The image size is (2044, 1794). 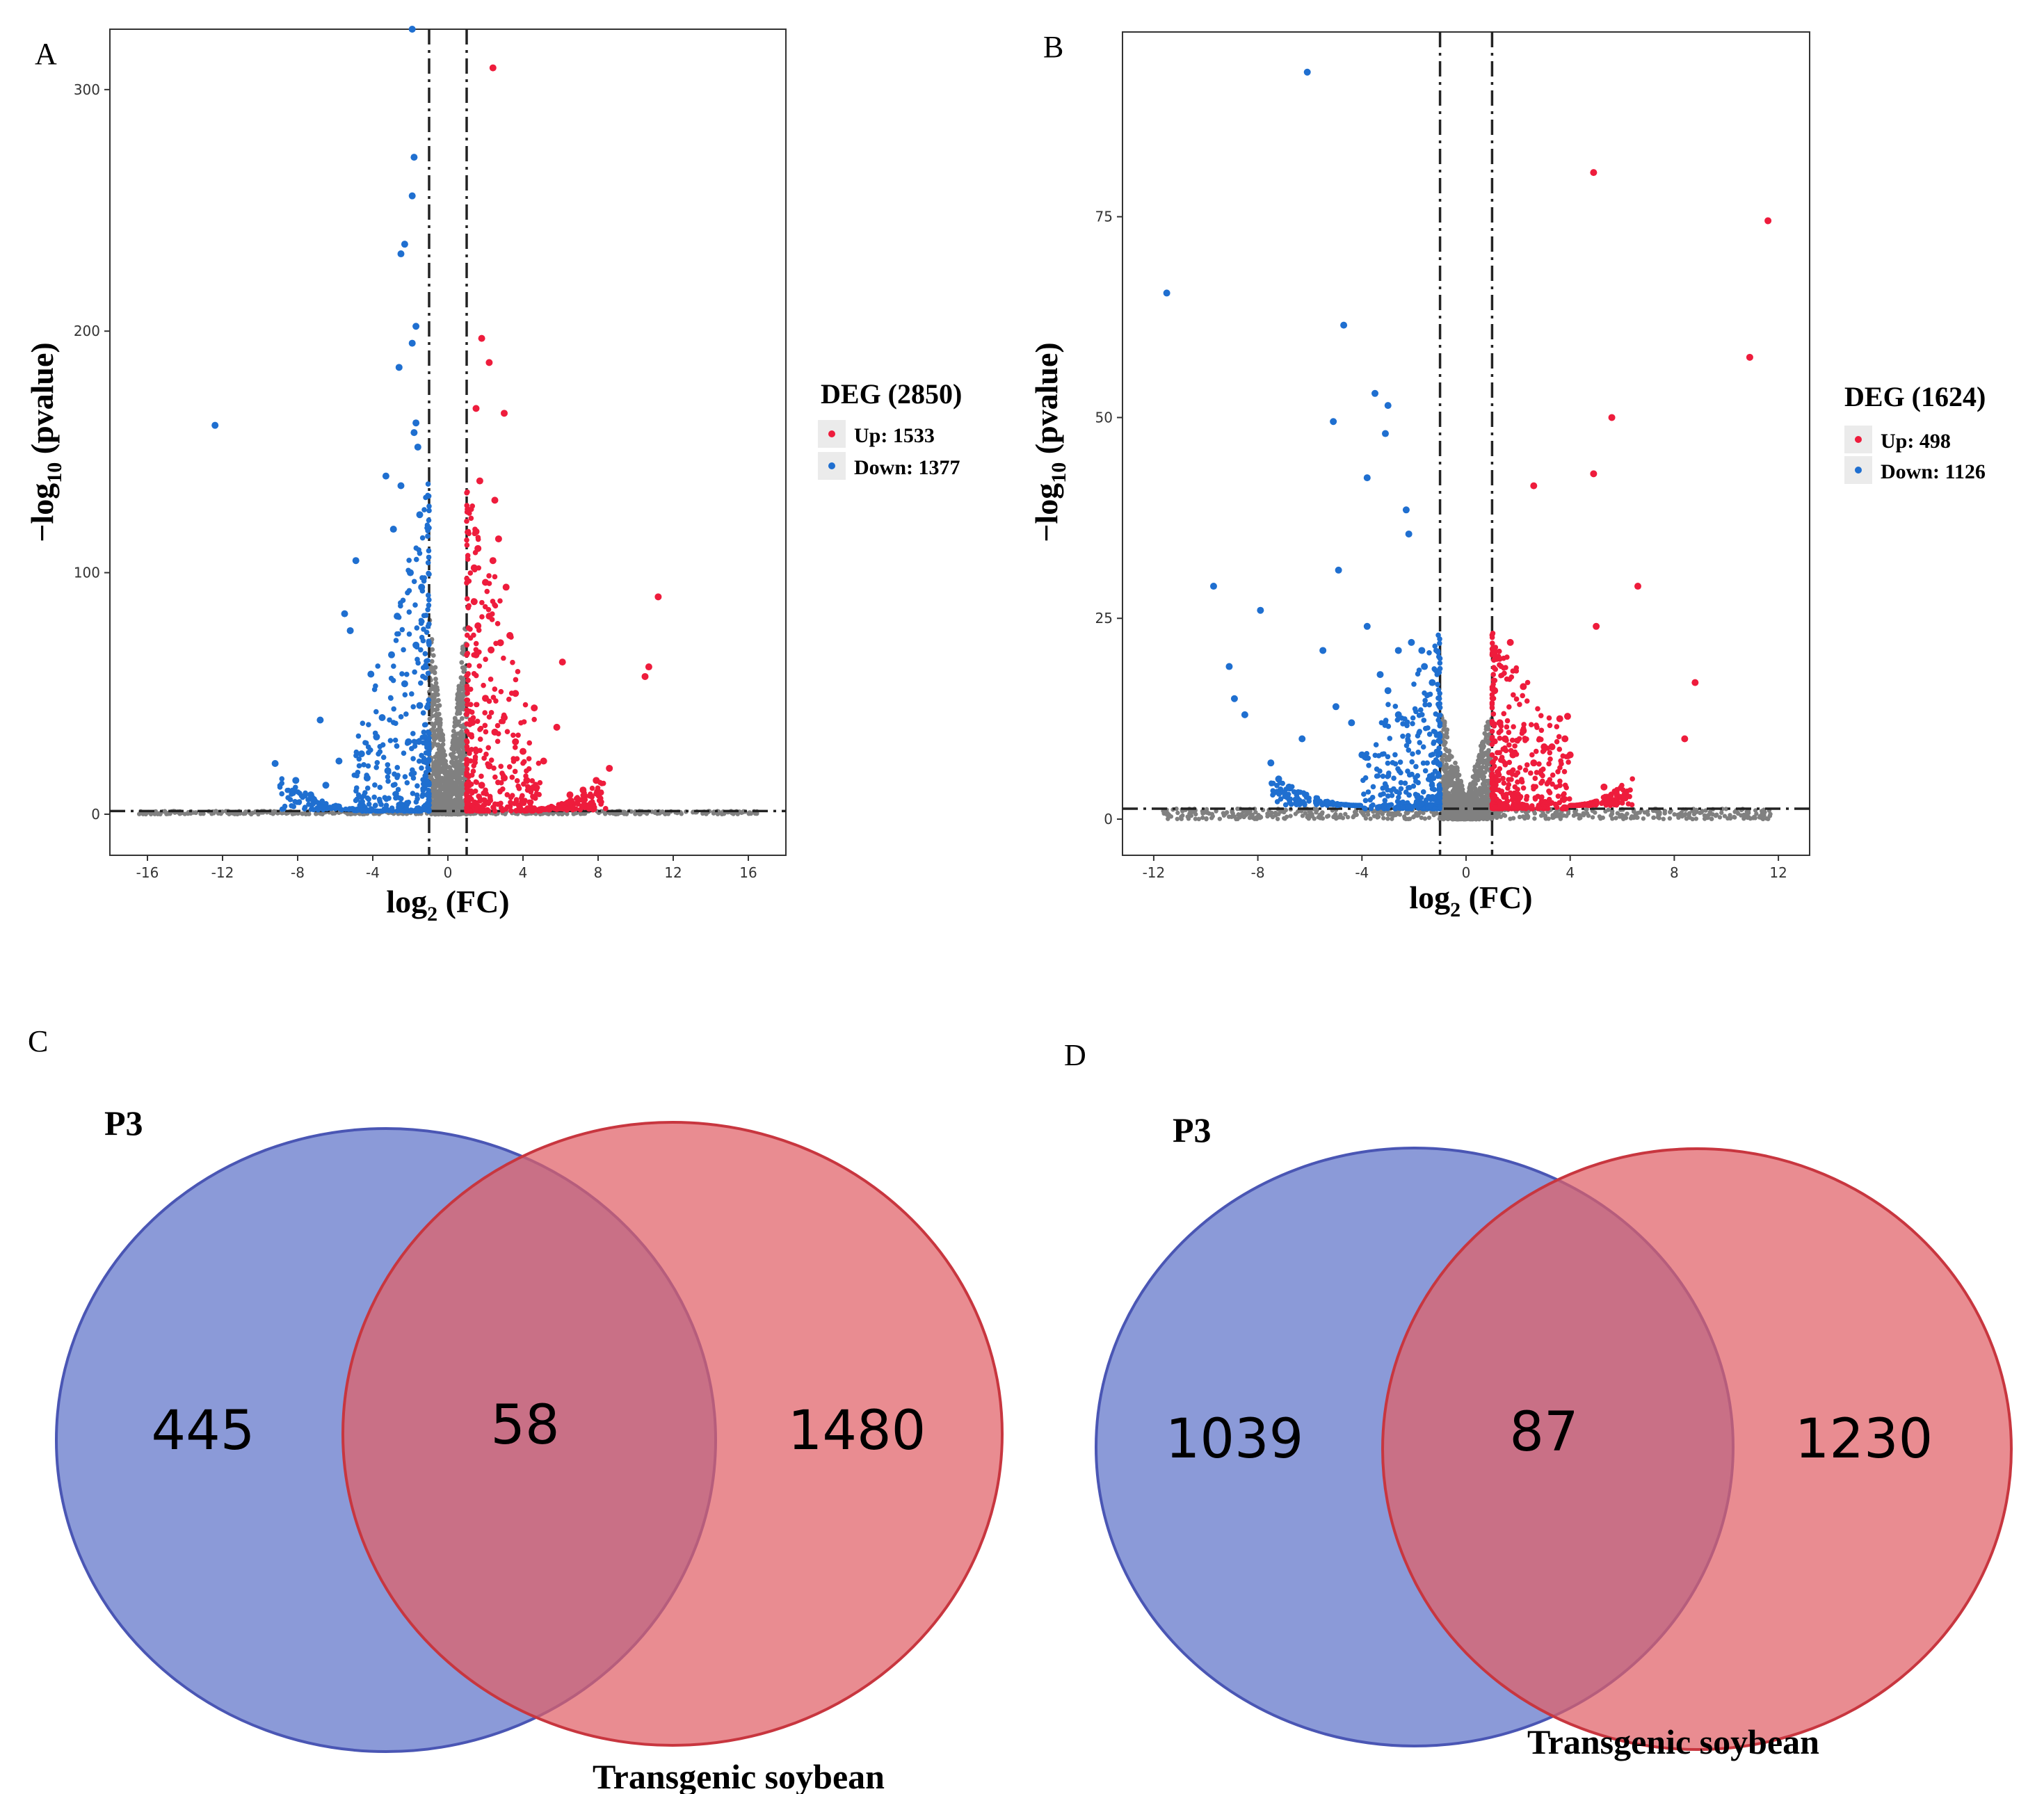 I want to click on x-tick-label: -12, so click(x=1154, y=872).